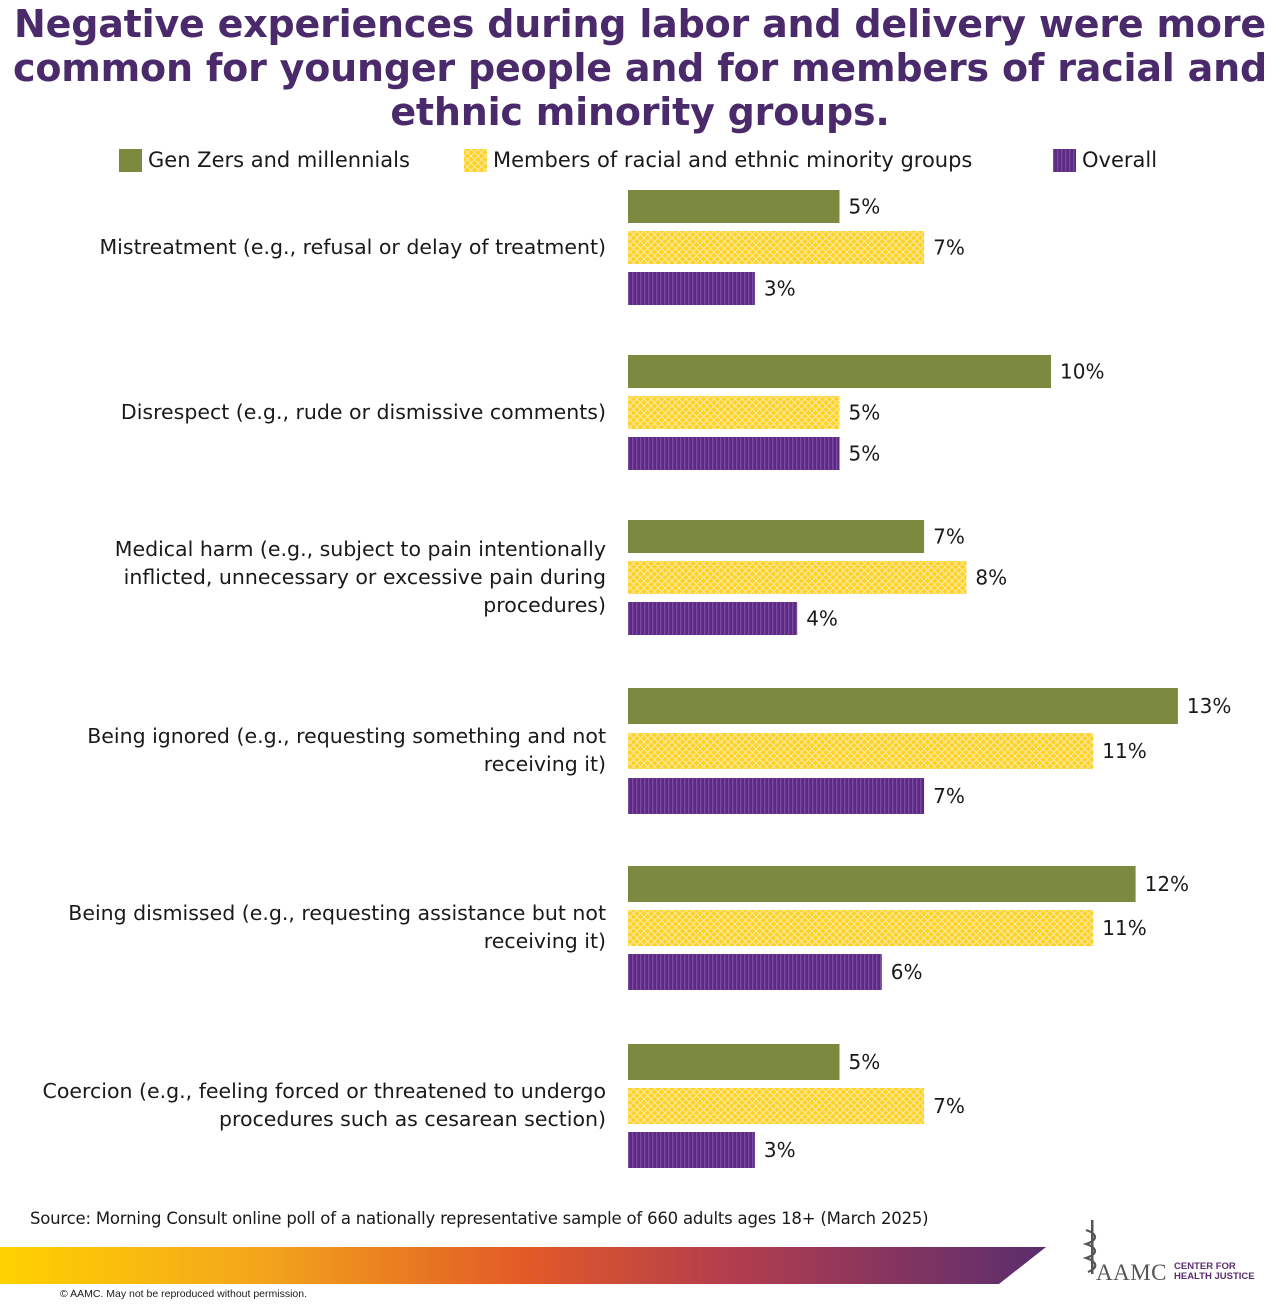 The image size is (1280, 1313). I want to click on data-label-minority-4: 11%, so click(1124, 928).